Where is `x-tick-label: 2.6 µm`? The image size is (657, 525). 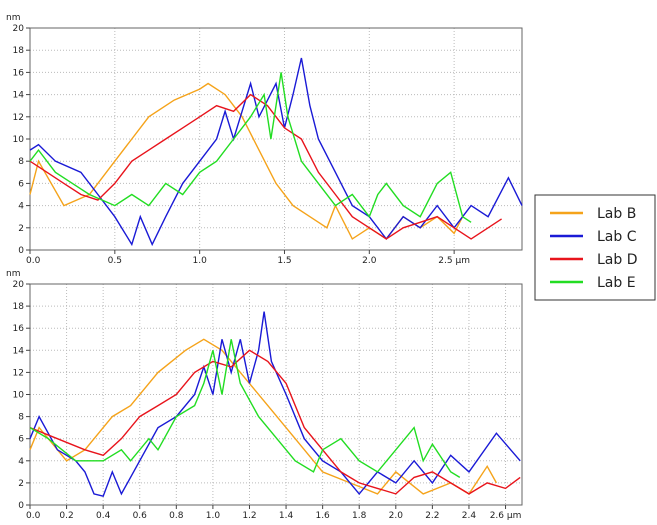
x-tick-label: 2.6 µm is located at coordinates (506, 516).